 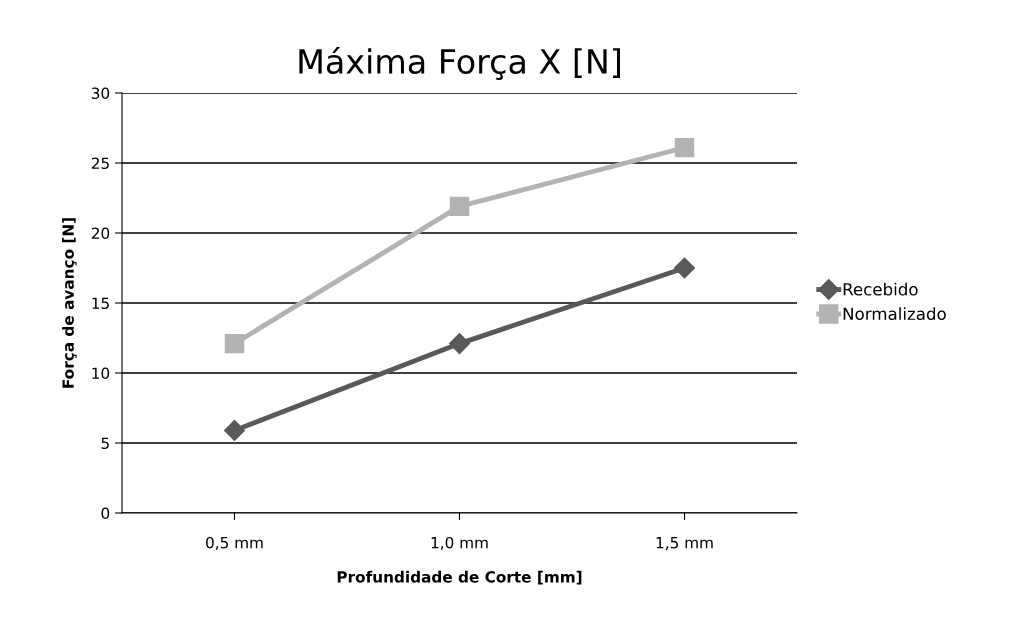 What do you see at coordinates (100, 163) in the screenshot?
I see `y-tick-label: 25` at bounding box center [100, 163].